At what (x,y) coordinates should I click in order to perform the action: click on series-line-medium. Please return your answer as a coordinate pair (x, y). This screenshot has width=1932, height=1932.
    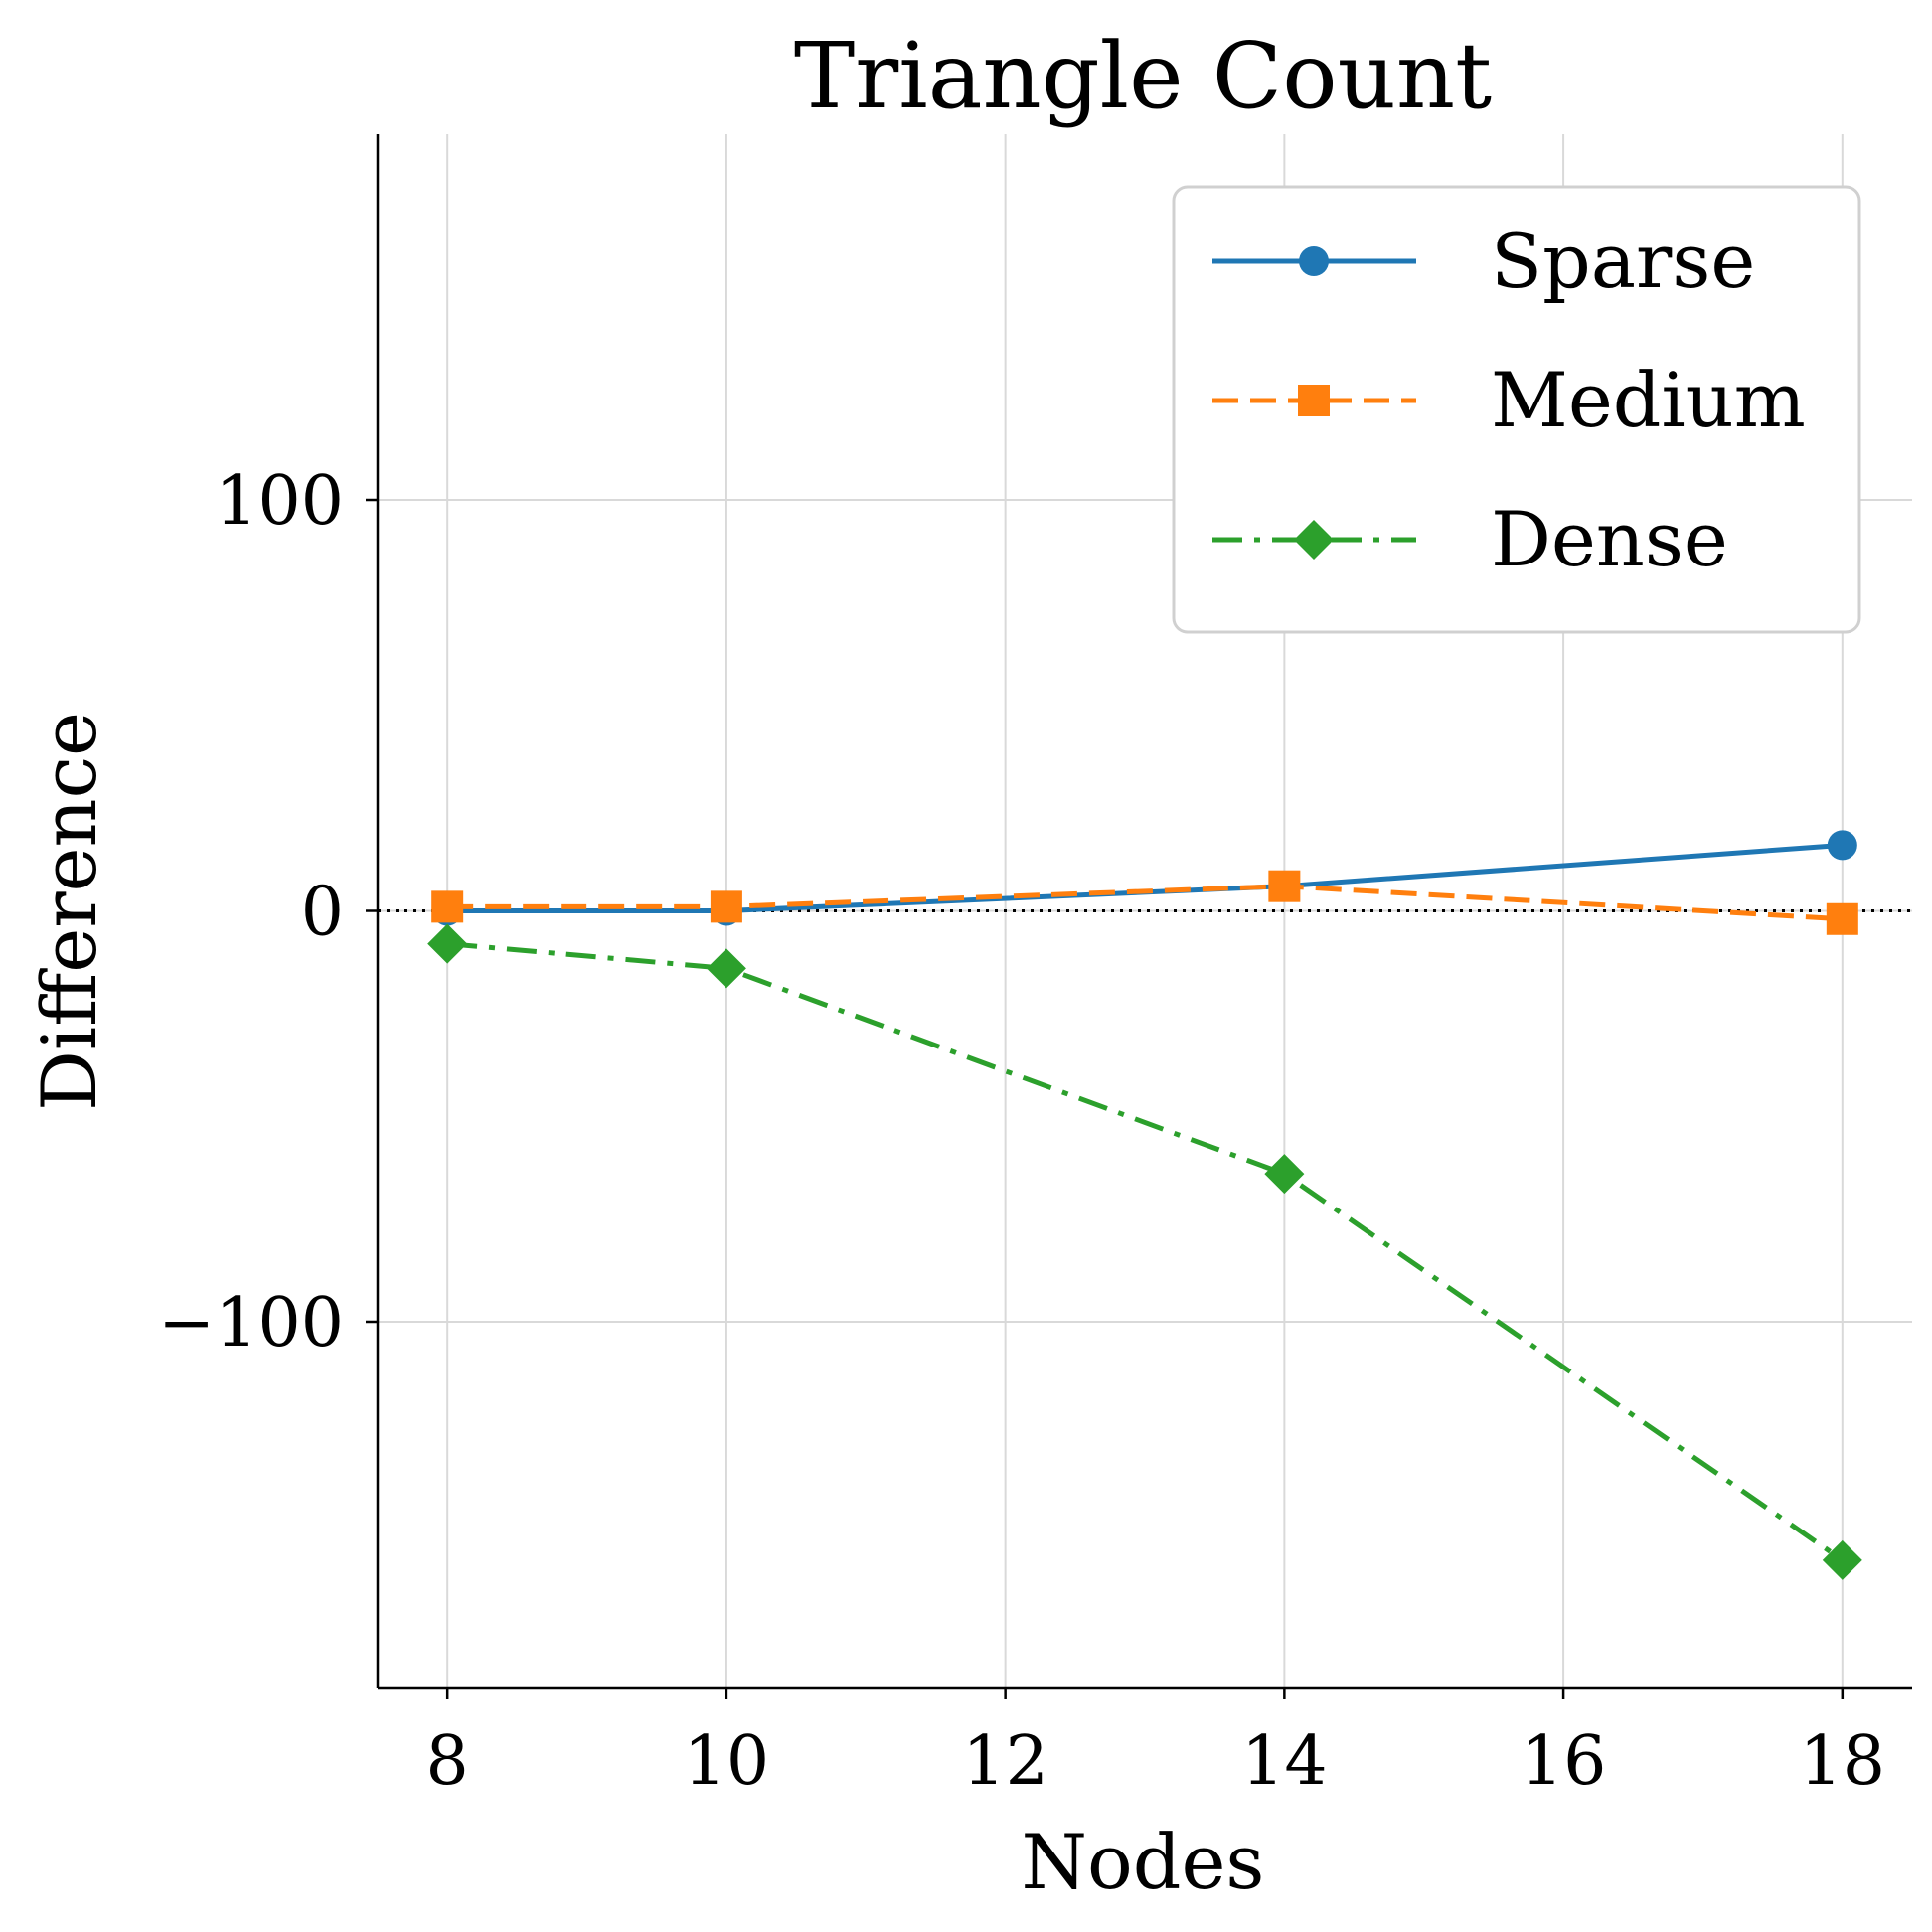
    Looking at the image, I should click on (1145, 903).